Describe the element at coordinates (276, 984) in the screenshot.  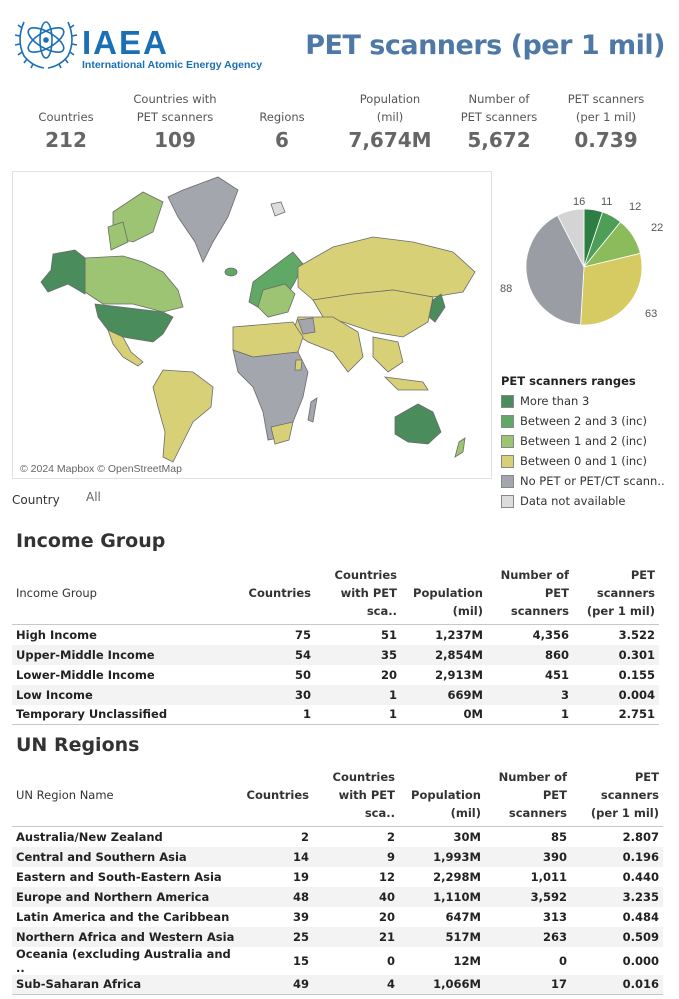
I see `cell-value: 49` at that location.